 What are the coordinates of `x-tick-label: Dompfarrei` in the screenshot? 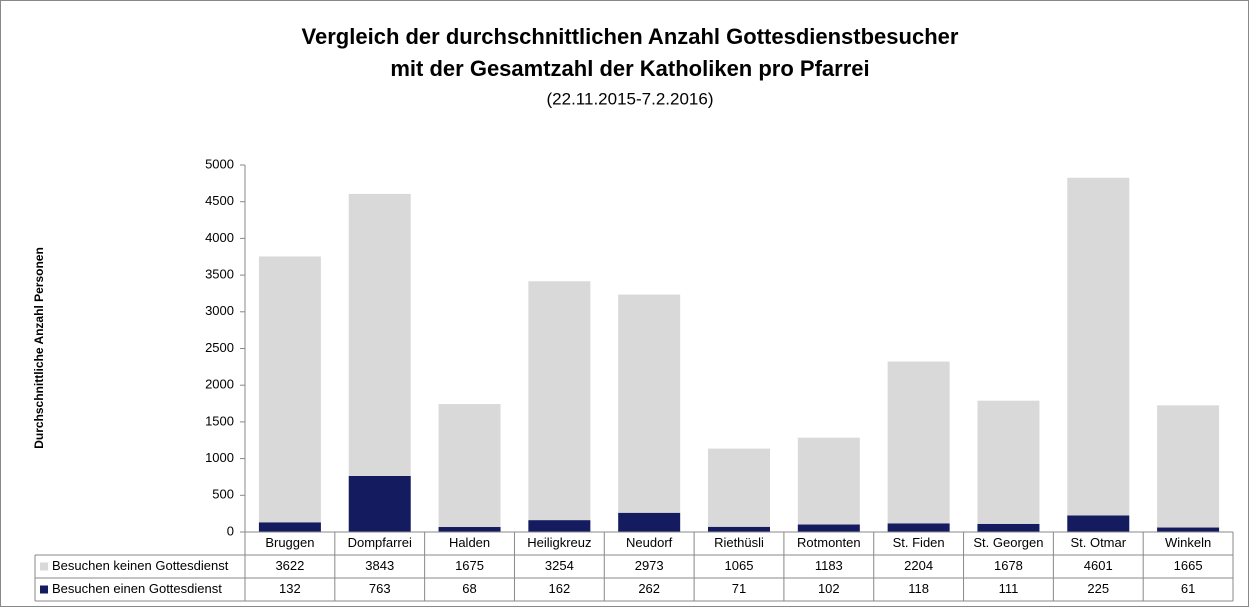 It's located at (380, 542).